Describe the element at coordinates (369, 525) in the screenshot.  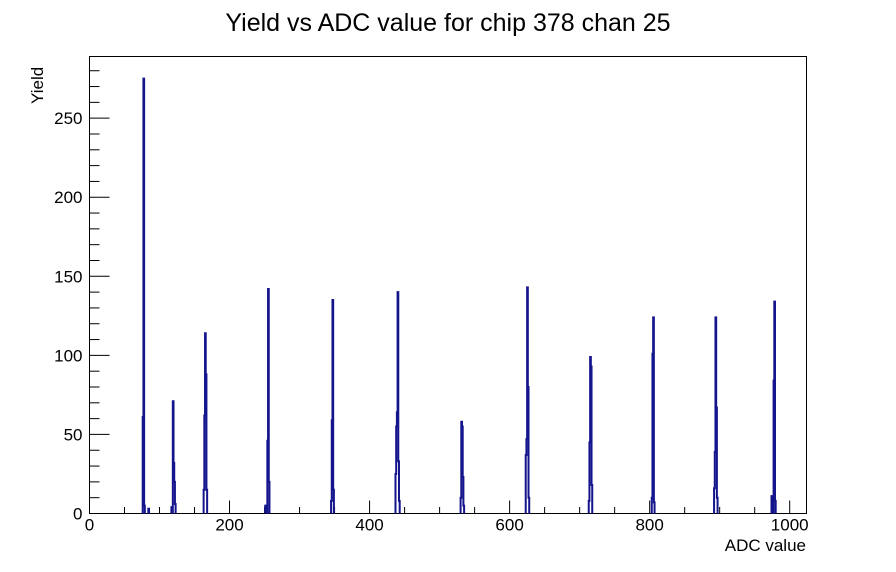
I see `x-axis-tick-label: 400` at that location.